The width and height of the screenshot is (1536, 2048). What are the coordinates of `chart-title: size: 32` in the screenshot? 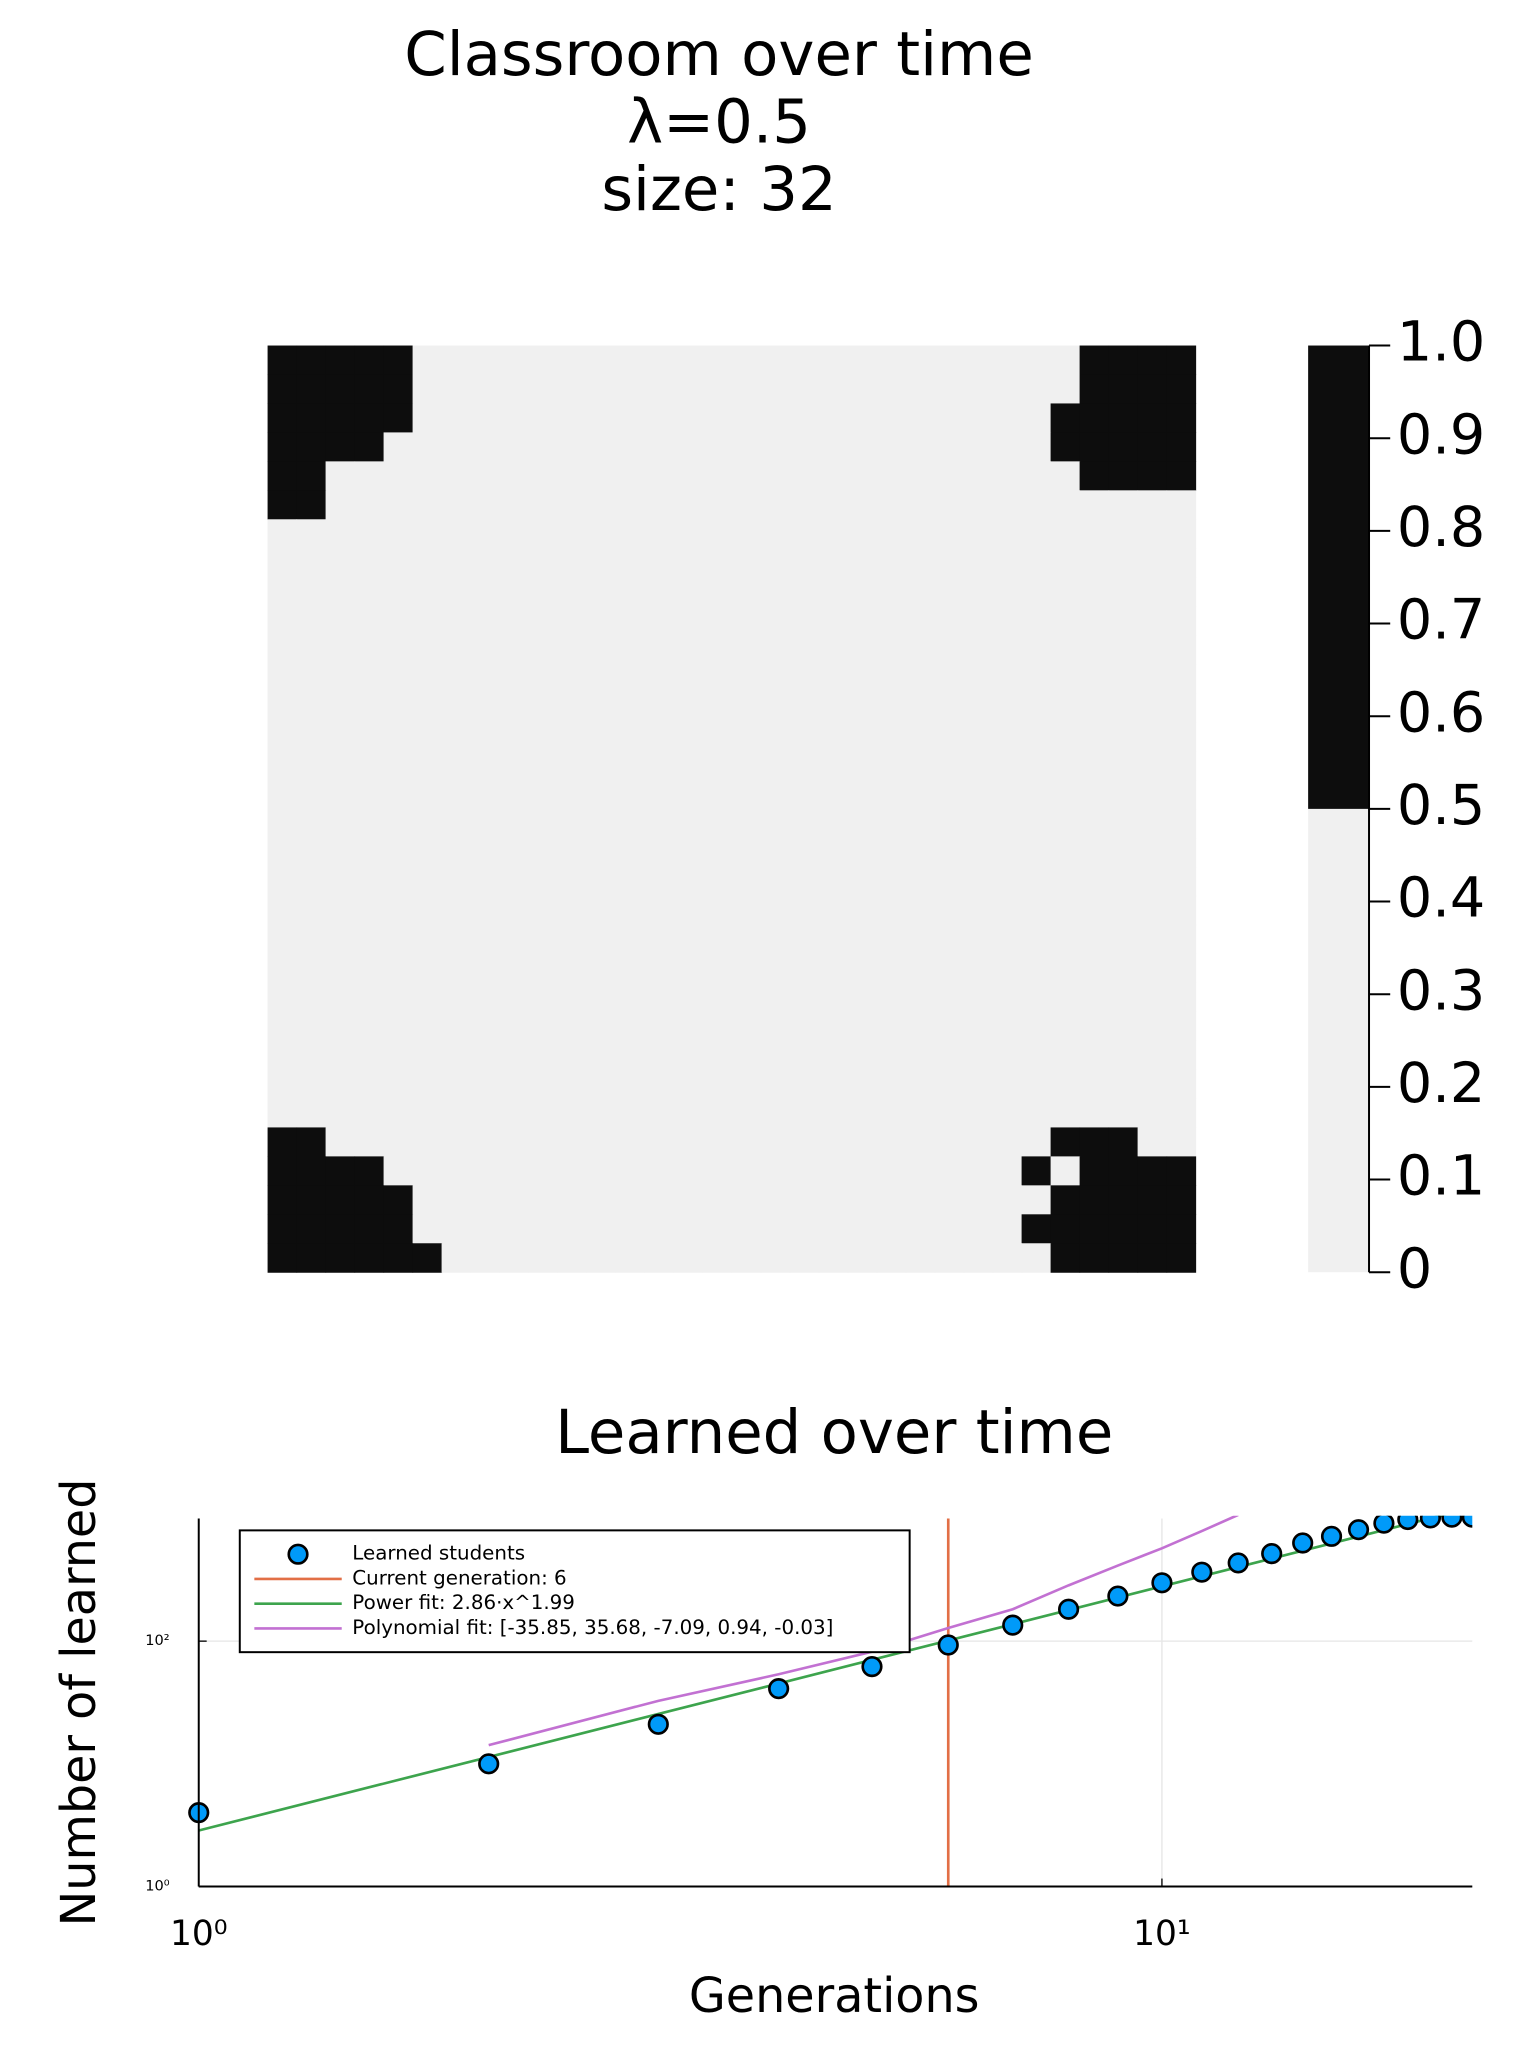 It's located at (718, 189).